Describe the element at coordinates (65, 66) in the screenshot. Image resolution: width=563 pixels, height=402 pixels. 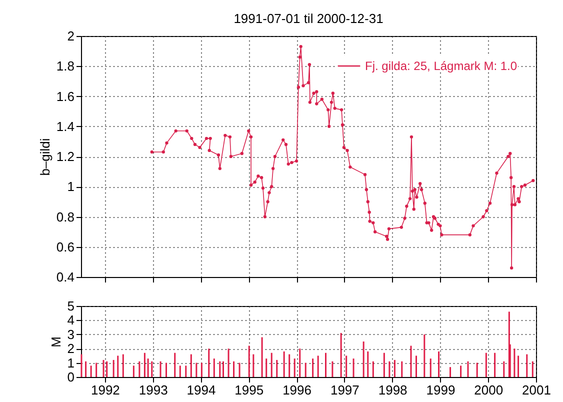
I see `y-tick-label: 1.8` at that location.